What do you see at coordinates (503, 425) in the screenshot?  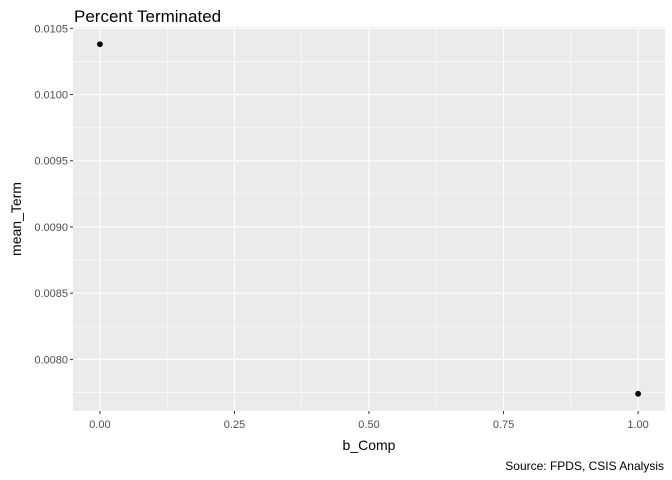 I see `x-tick-label: 0.75` at bounding box center [503, 425].